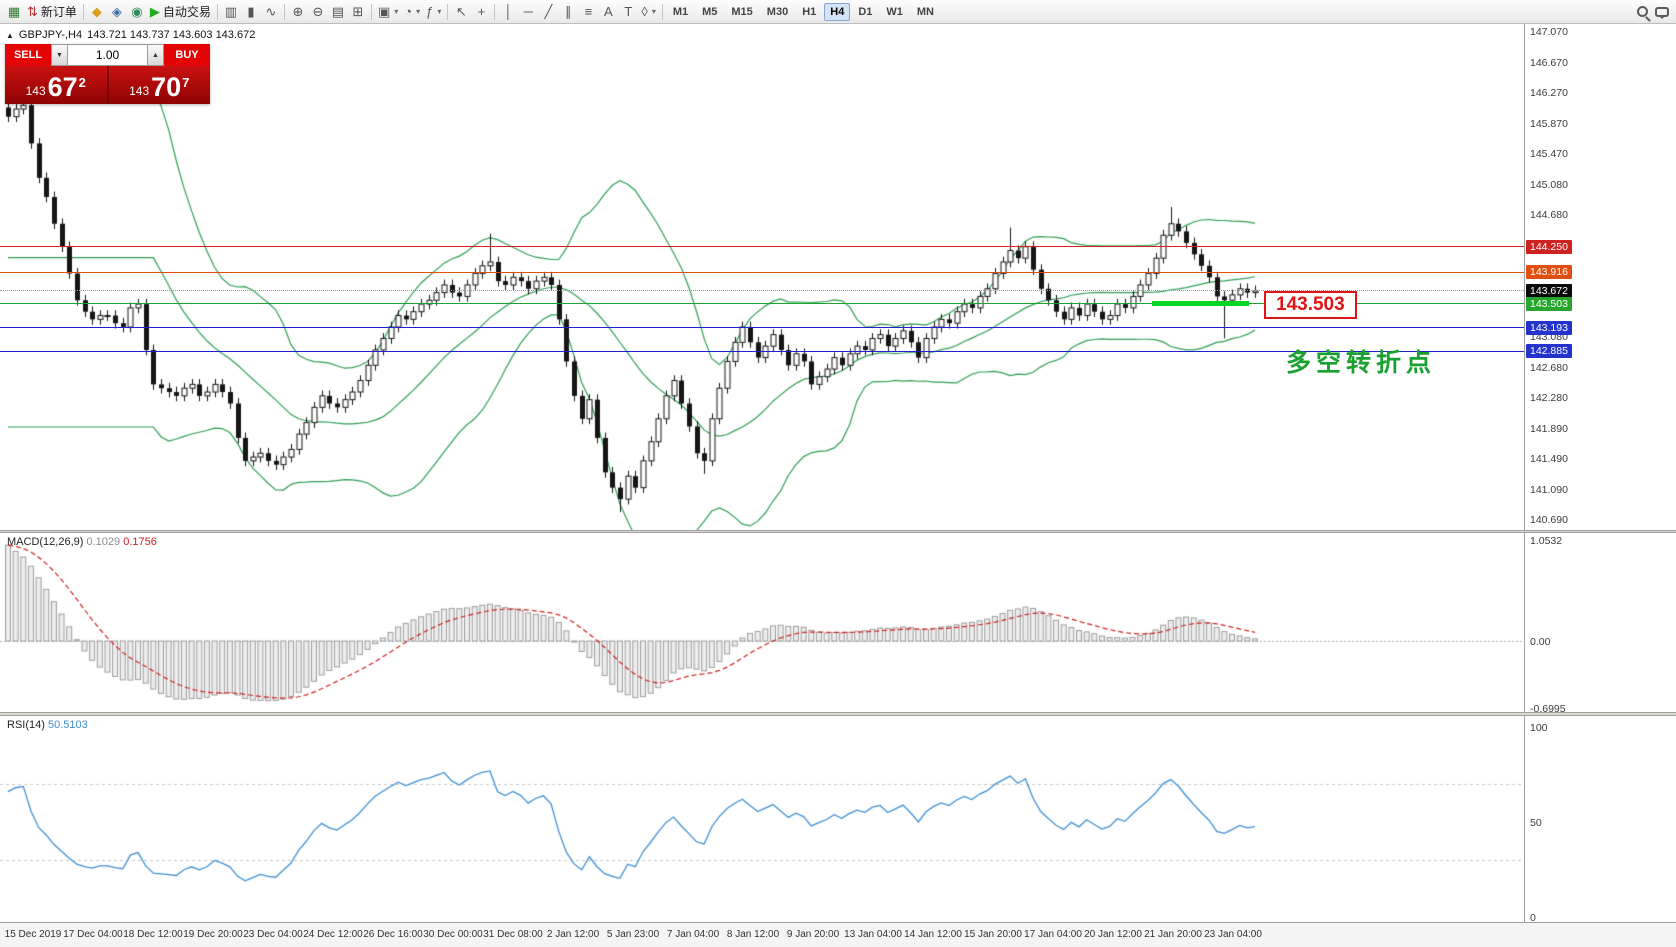  I want to click on indicators-button: ƒ ▾, so click(434, 11).